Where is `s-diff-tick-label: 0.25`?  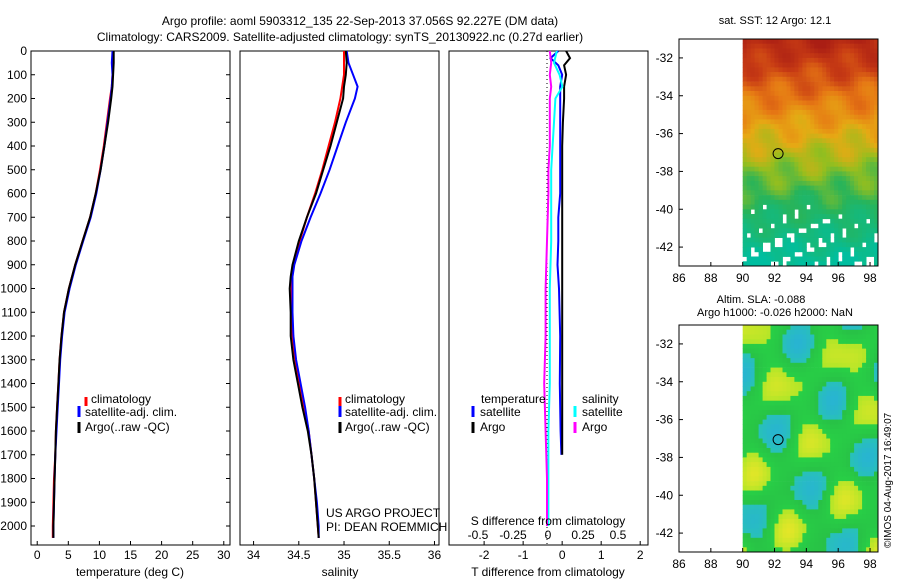
s-diff-tick-label: 0.25 is located at coordinates (583, 535).